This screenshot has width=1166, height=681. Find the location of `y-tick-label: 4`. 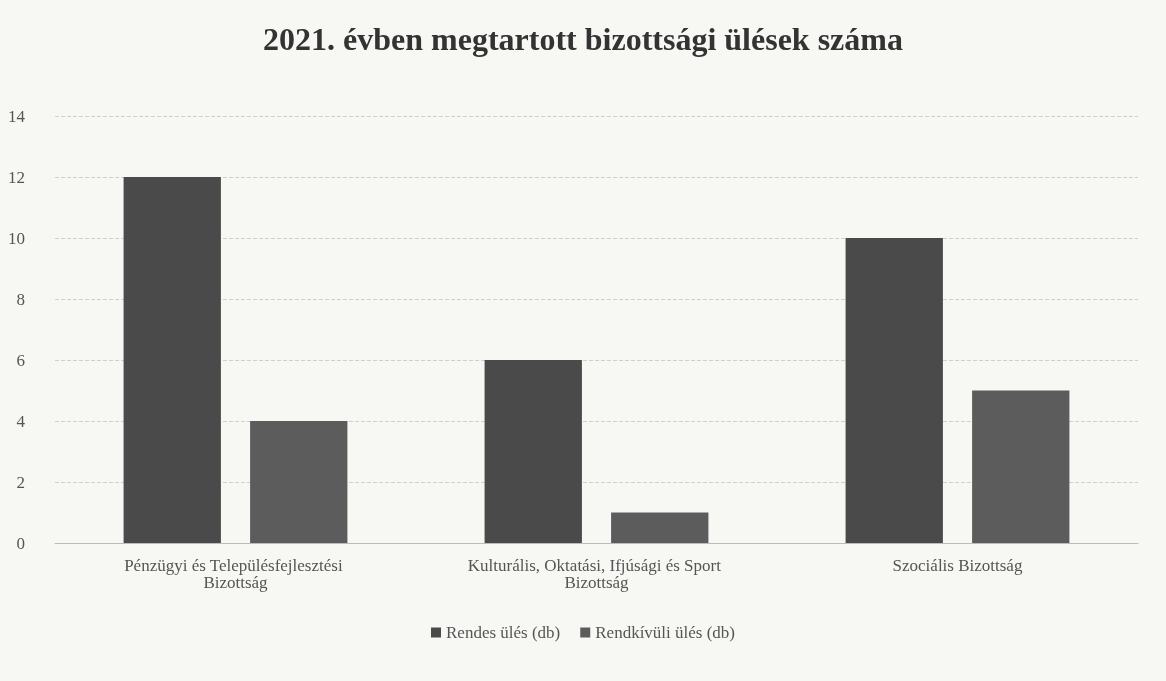

y-tick-label: 4 is located at coordinates (21, 421).